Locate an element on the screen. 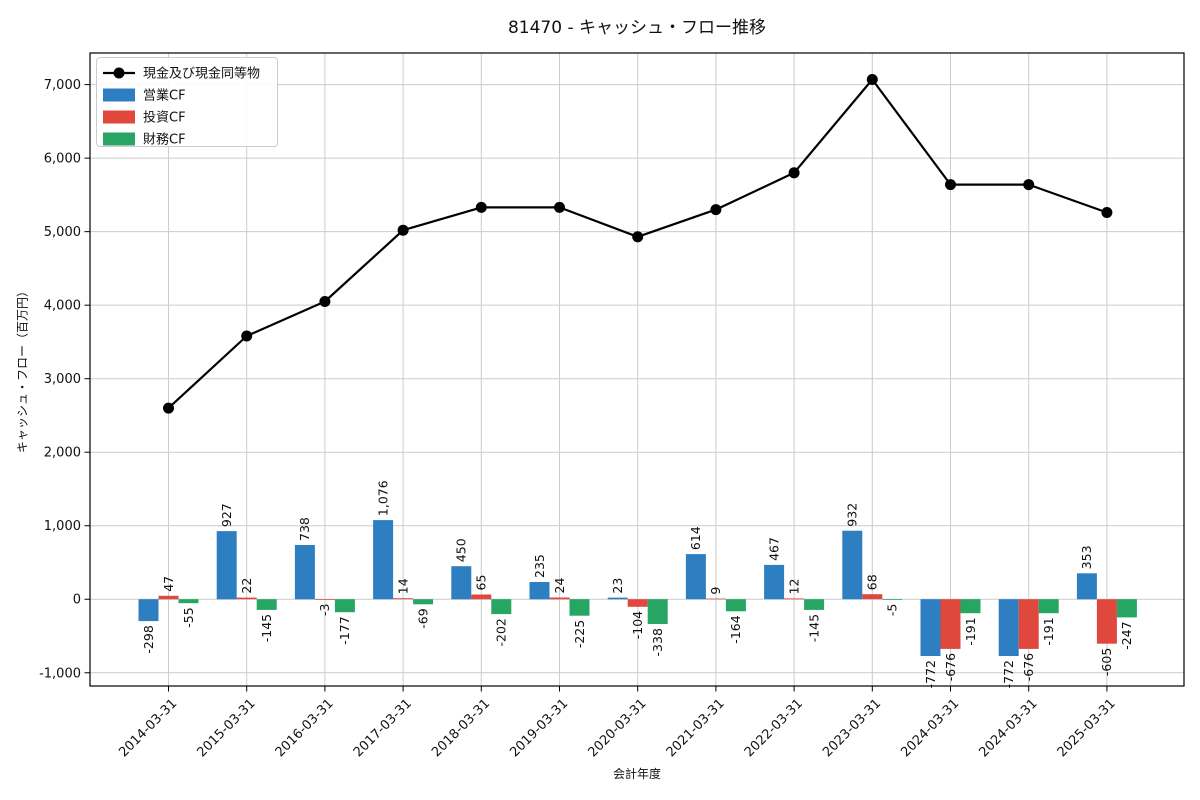 This screenshot has width=1200, height=800. bar-value-label: -164 is located at coordinates (735, 629).